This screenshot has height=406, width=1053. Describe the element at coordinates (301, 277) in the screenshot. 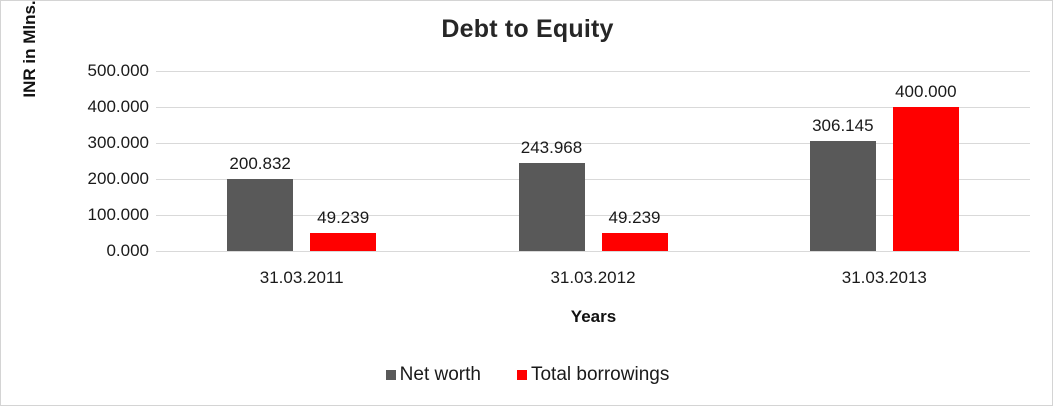

I see `x-axis-category-label: 31.03.2011` at that location.